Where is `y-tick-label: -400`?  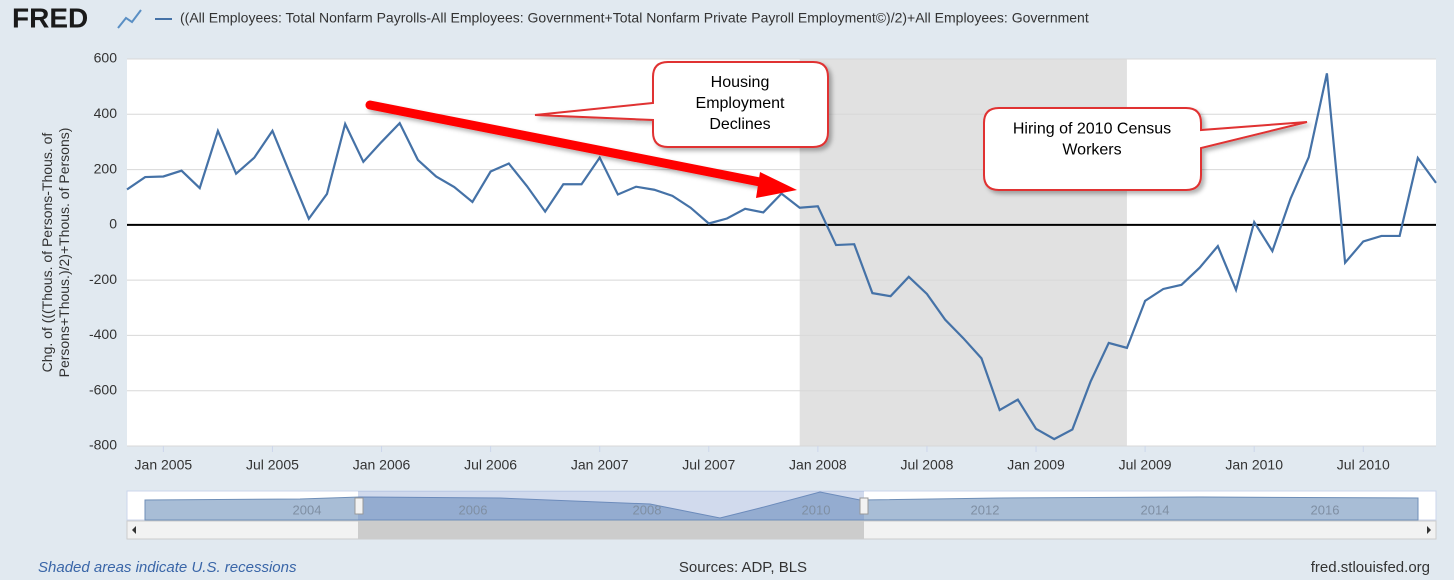
y-tick-label: -400 is located at coordinates (103, 334).